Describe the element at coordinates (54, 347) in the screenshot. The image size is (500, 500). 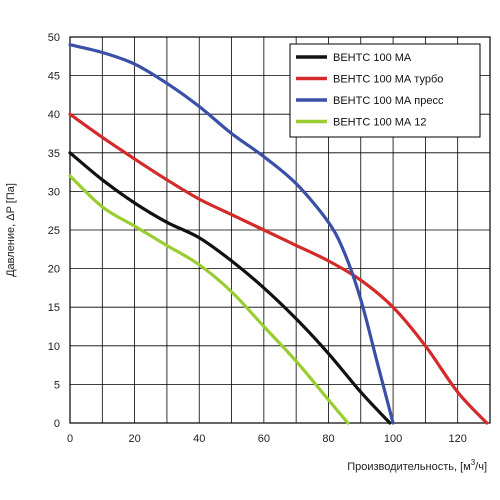
I see `y-tick-label: 10` at that location.